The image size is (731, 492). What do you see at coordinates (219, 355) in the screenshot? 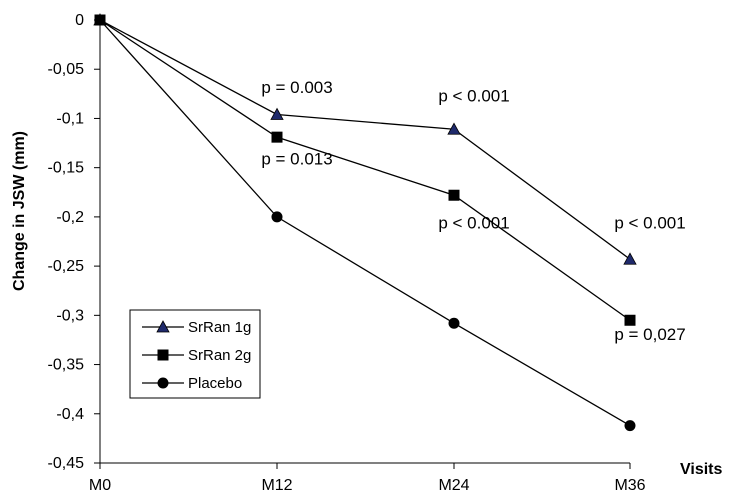
I see `legend-label: SrRan 2g` at bounding box center [219, 355].